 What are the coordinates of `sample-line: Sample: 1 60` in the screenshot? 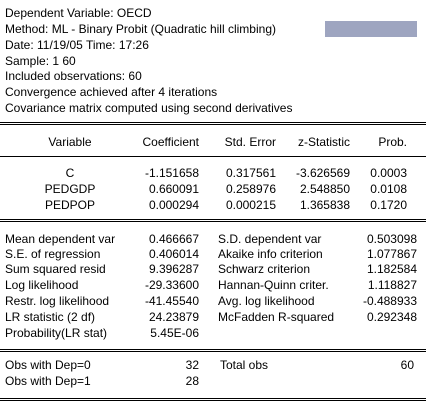 It's located at (40, 61).